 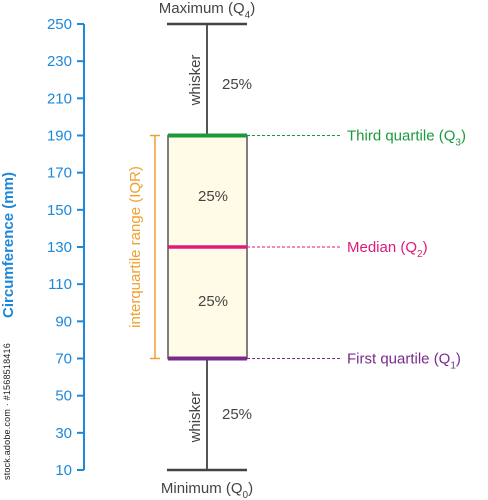 What do you see at coordinates (8, 245) in the screenshot?
I see `y-axis-label: Circumference (mm)` at bounding box center [8, 245].